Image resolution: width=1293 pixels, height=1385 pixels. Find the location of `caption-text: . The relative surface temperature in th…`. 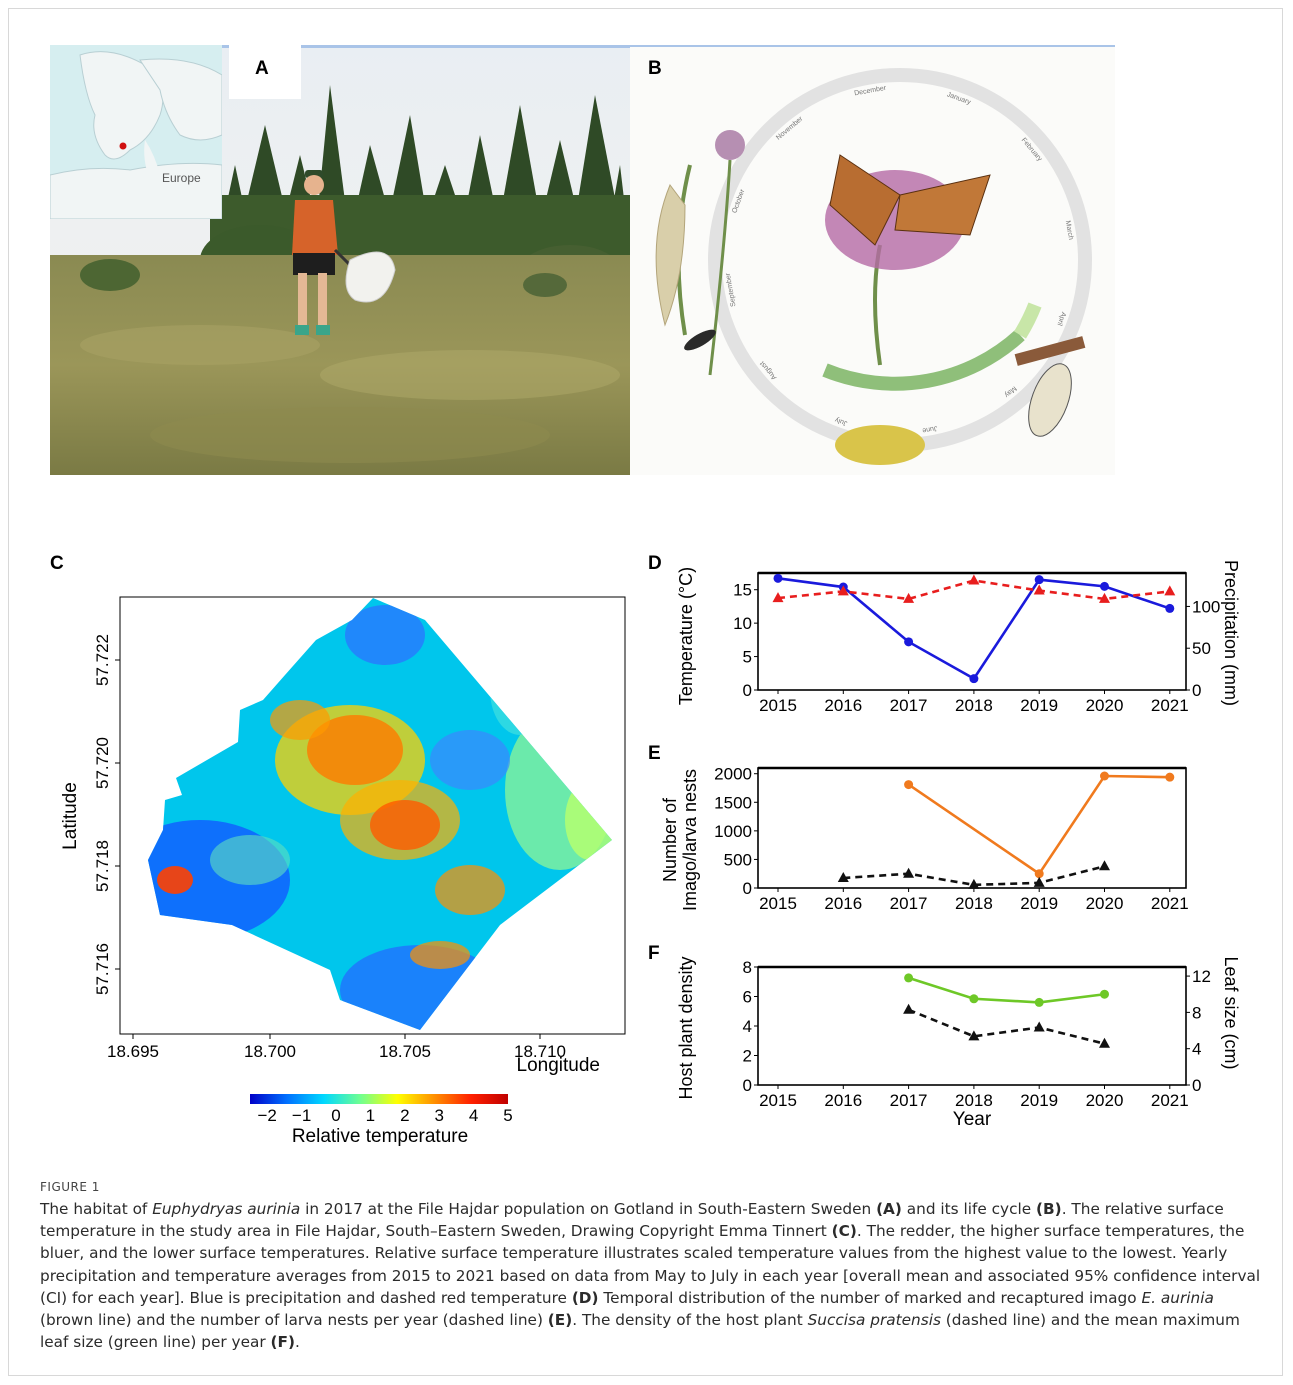

caption-text: . The relative surface temperature in th… is located at coordinates (632, 1220).